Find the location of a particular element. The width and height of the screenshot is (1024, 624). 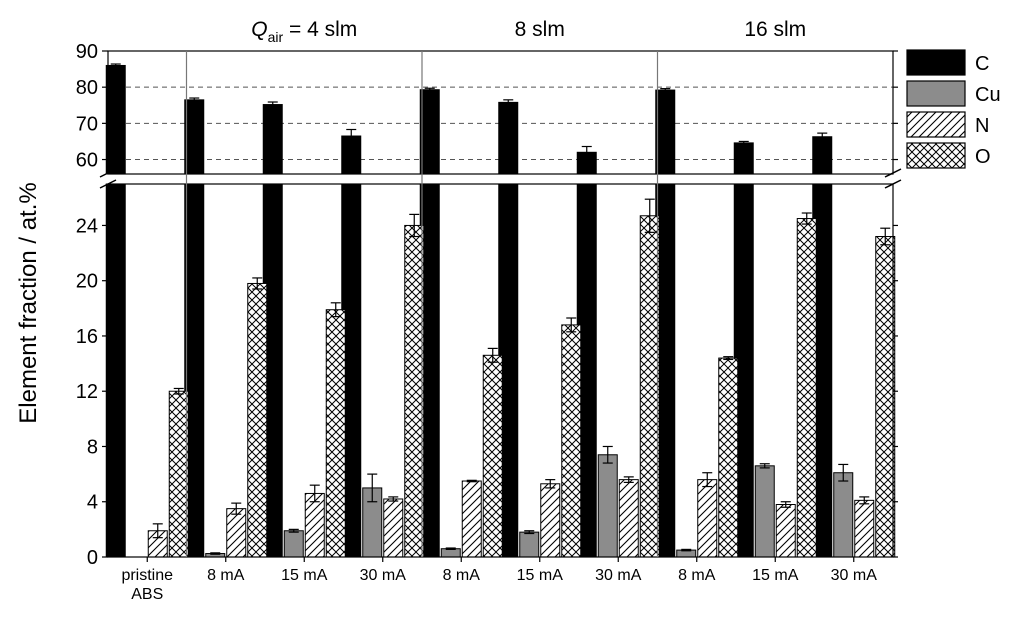

group-label-value: 16 slm is located at coordinates (775, 29).